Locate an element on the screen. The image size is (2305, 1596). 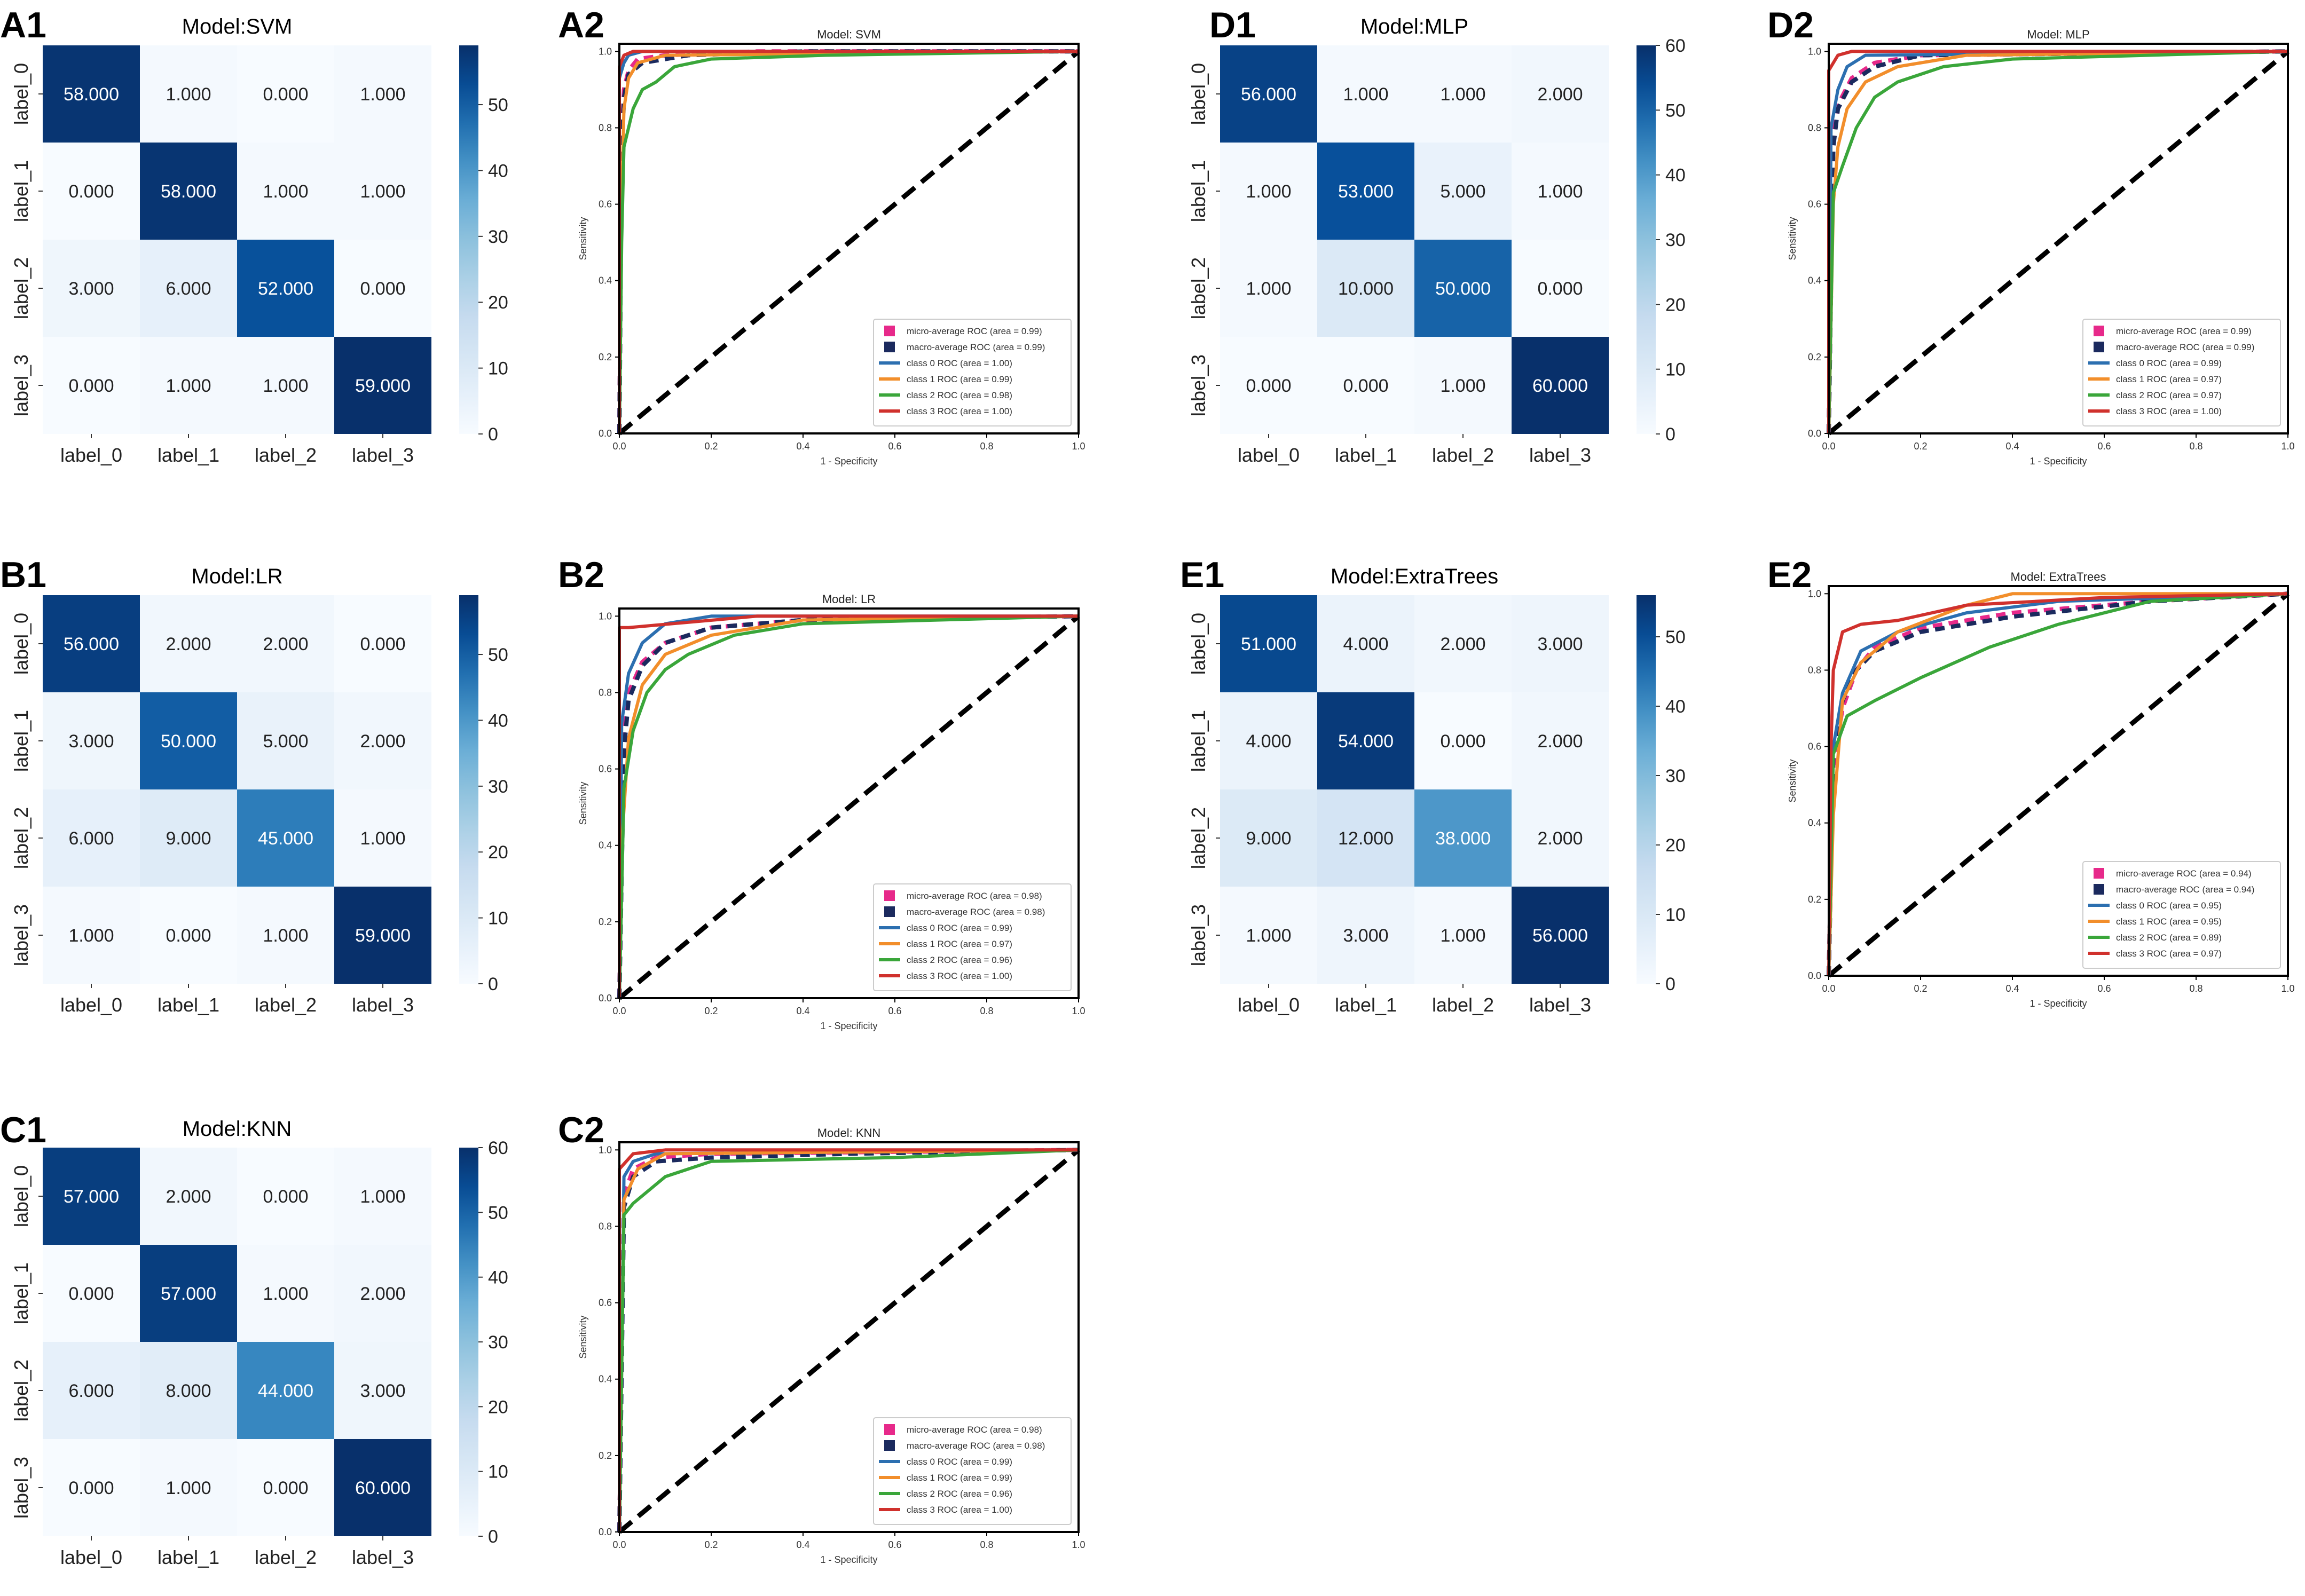
y-tick-label: 0.8 is located at coordinates (605, 127).